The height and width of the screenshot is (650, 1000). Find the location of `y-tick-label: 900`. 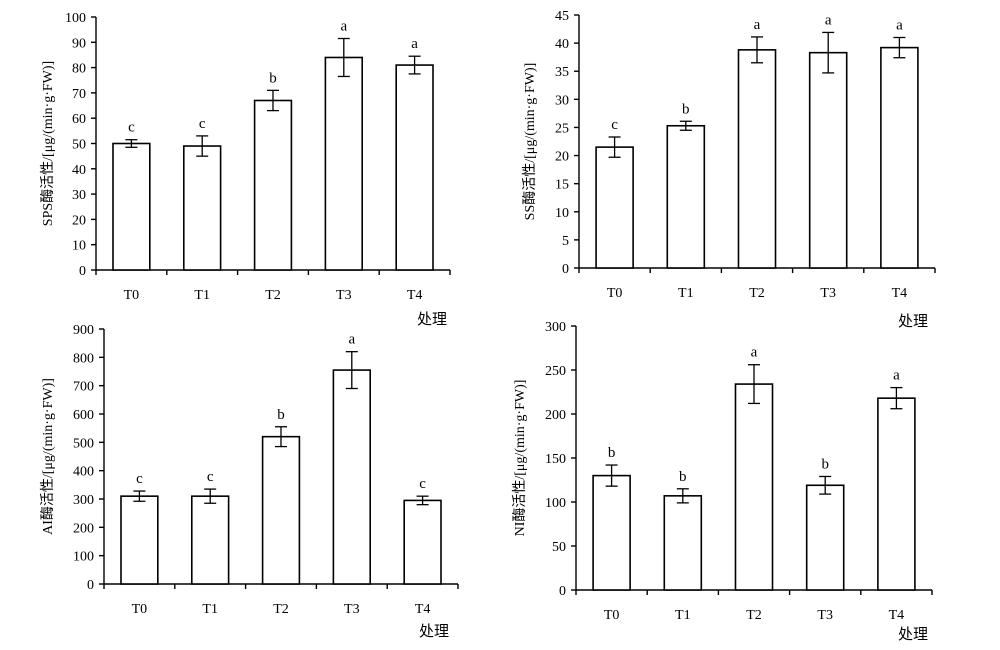

y-tick-label: 900 is located at coordinates (83, 330).